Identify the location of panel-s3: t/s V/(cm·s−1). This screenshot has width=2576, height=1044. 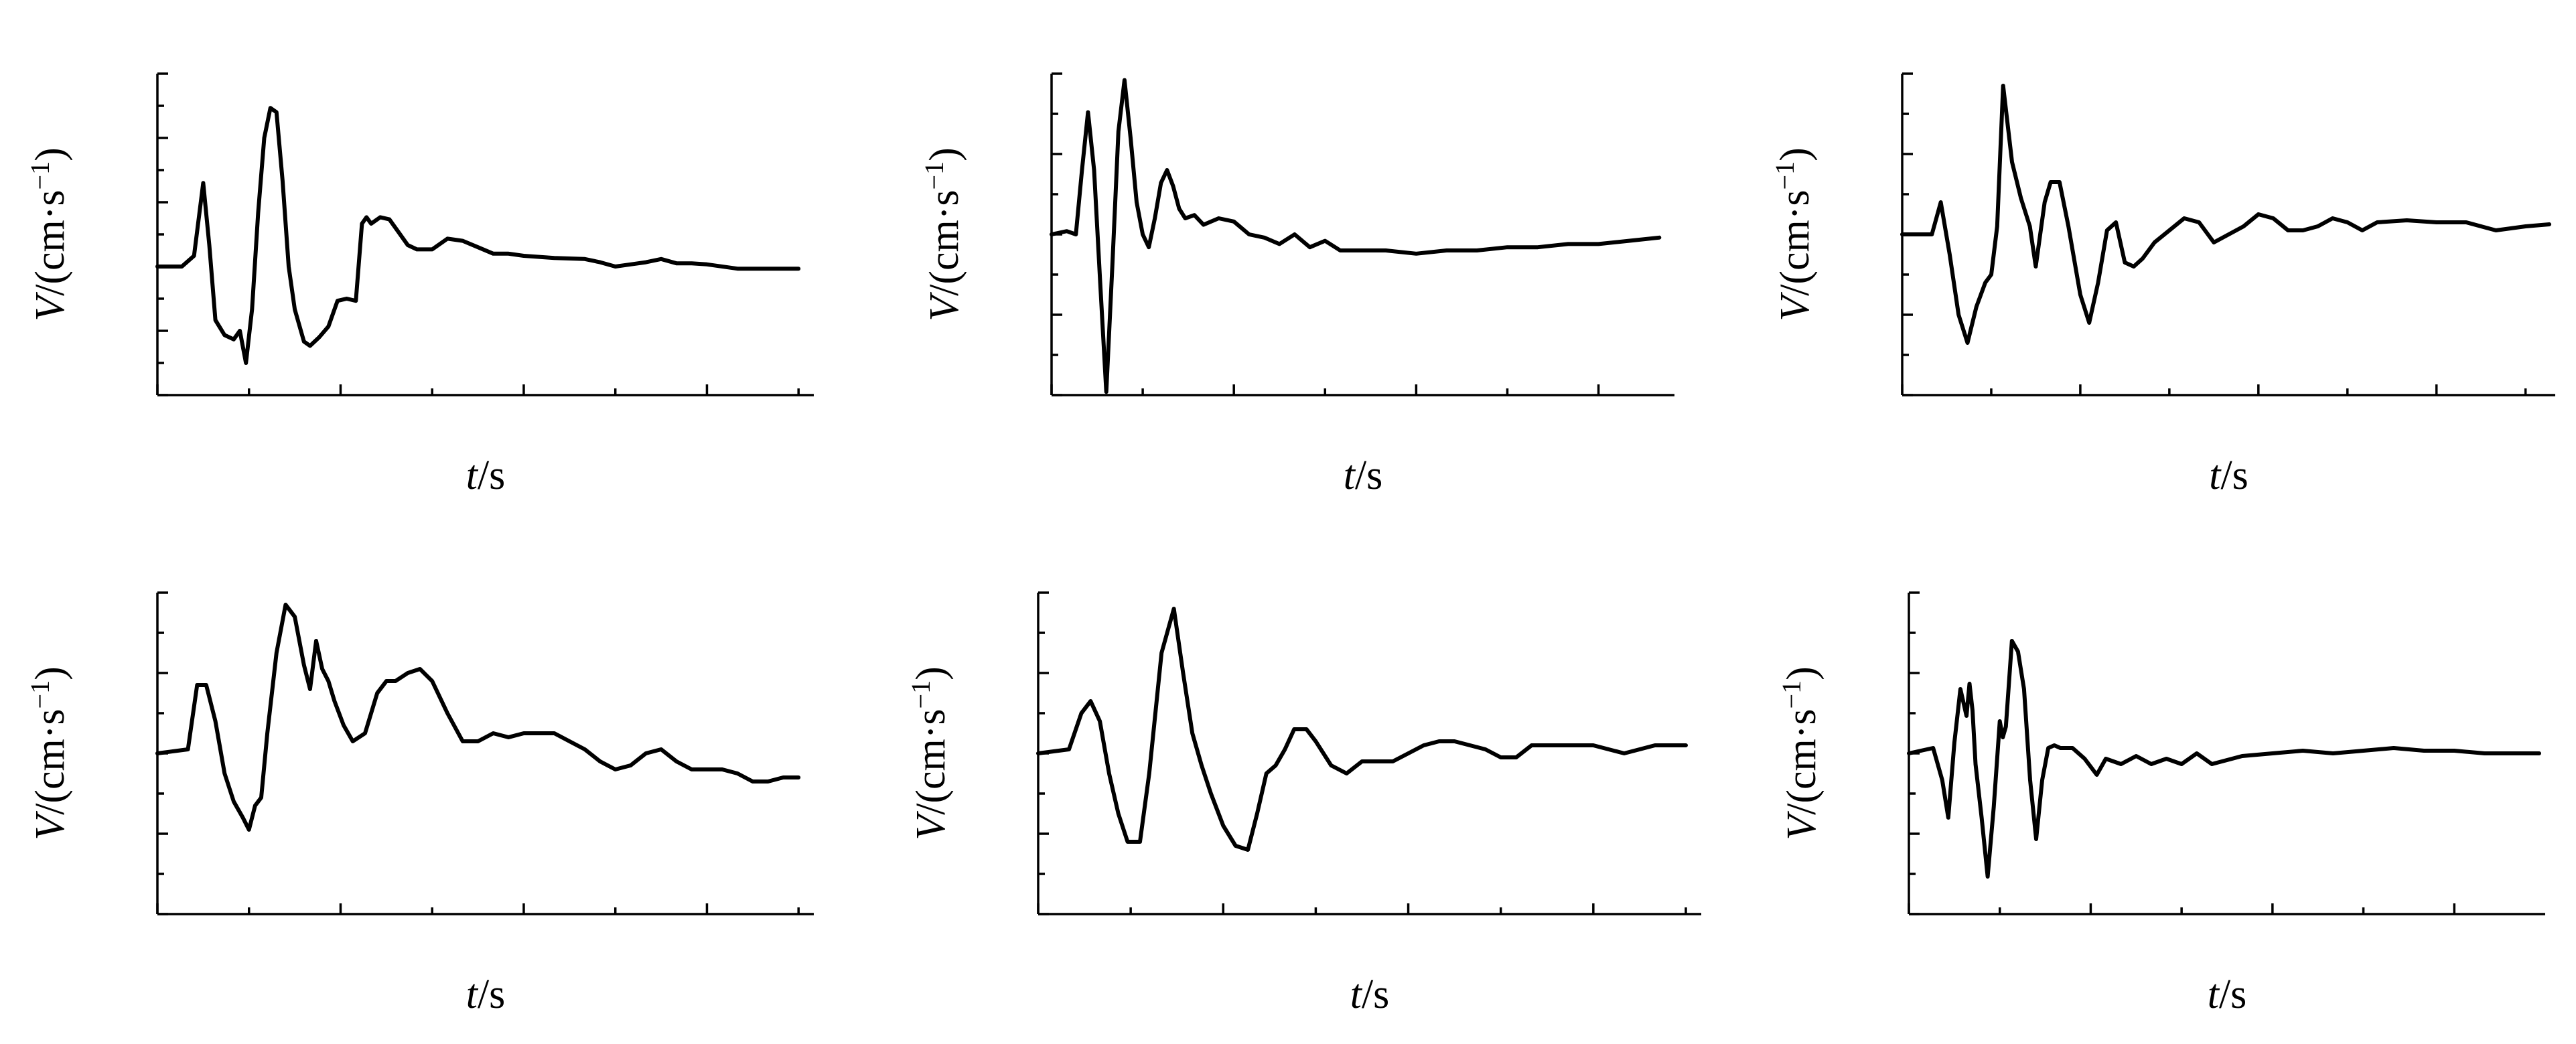
(2162, 285).